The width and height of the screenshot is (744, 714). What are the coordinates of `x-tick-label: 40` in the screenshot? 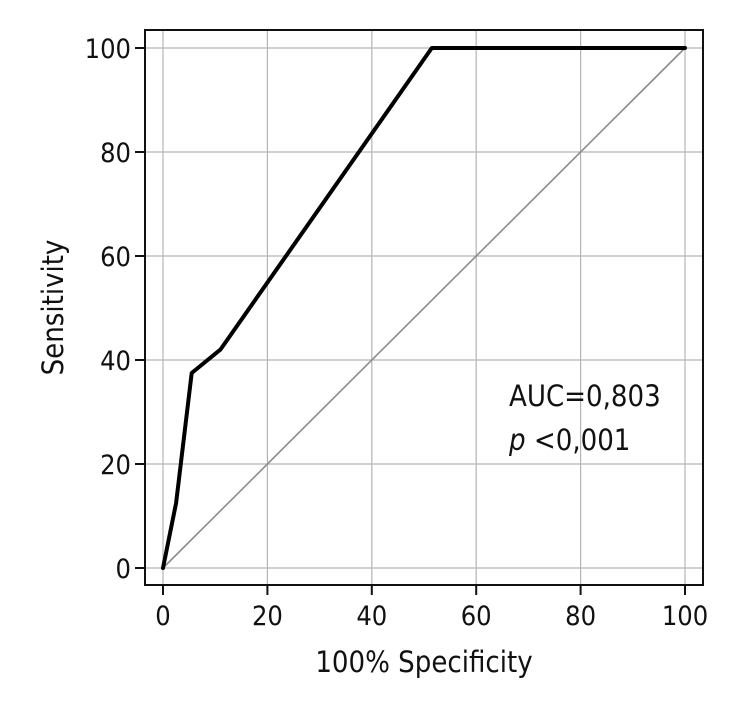 It's located at (371, 616).